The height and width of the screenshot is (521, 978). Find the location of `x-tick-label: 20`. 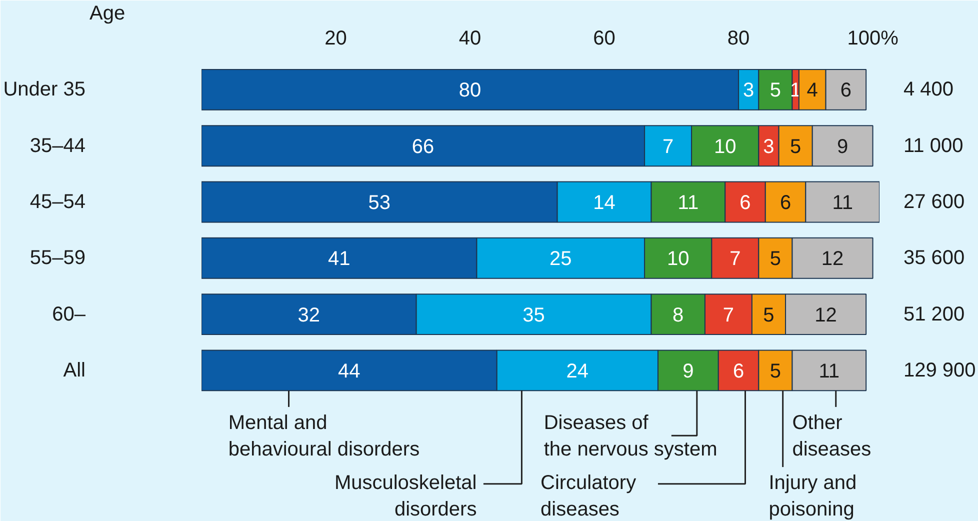

x-tick-label: 20 is located at coordinates (335, 39).